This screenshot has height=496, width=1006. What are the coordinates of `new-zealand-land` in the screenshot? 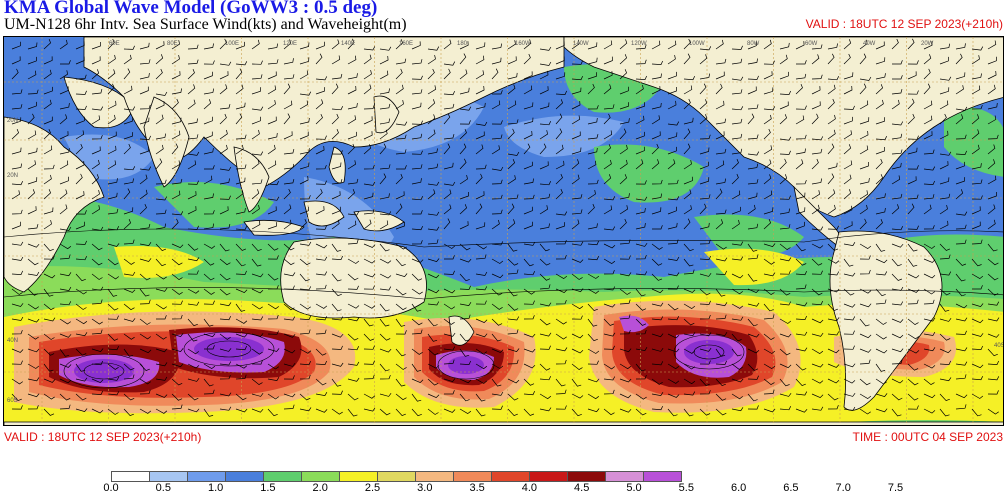 It's located at (461, 330).